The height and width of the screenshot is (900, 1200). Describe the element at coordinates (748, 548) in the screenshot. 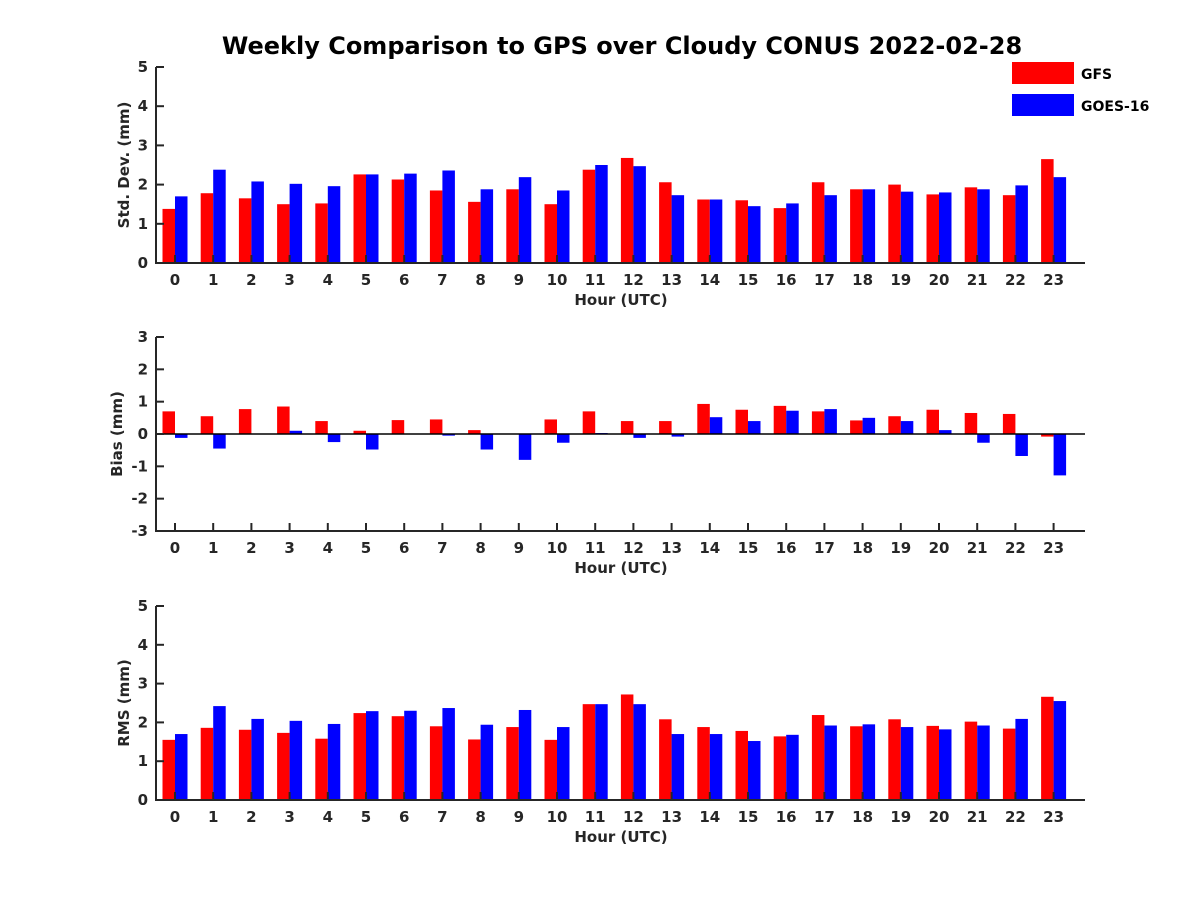

I see `bias-xtick-label: 15` at that location.